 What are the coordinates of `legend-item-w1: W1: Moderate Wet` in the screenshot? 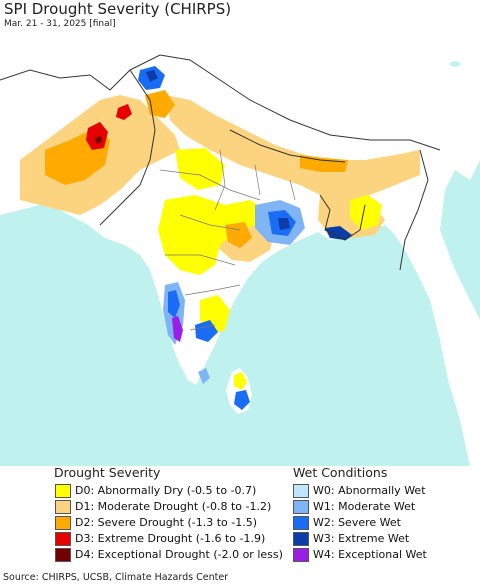 It's located at (354, 506).